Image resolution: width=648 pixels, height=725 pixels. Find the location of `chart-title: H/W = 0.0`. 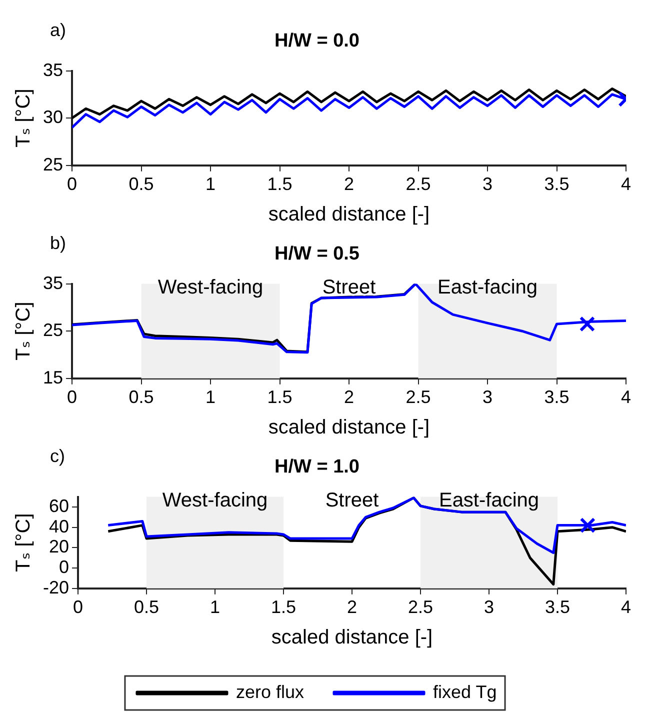

chart-title: H/W = 0.0 is located at coordinates (317, 41).